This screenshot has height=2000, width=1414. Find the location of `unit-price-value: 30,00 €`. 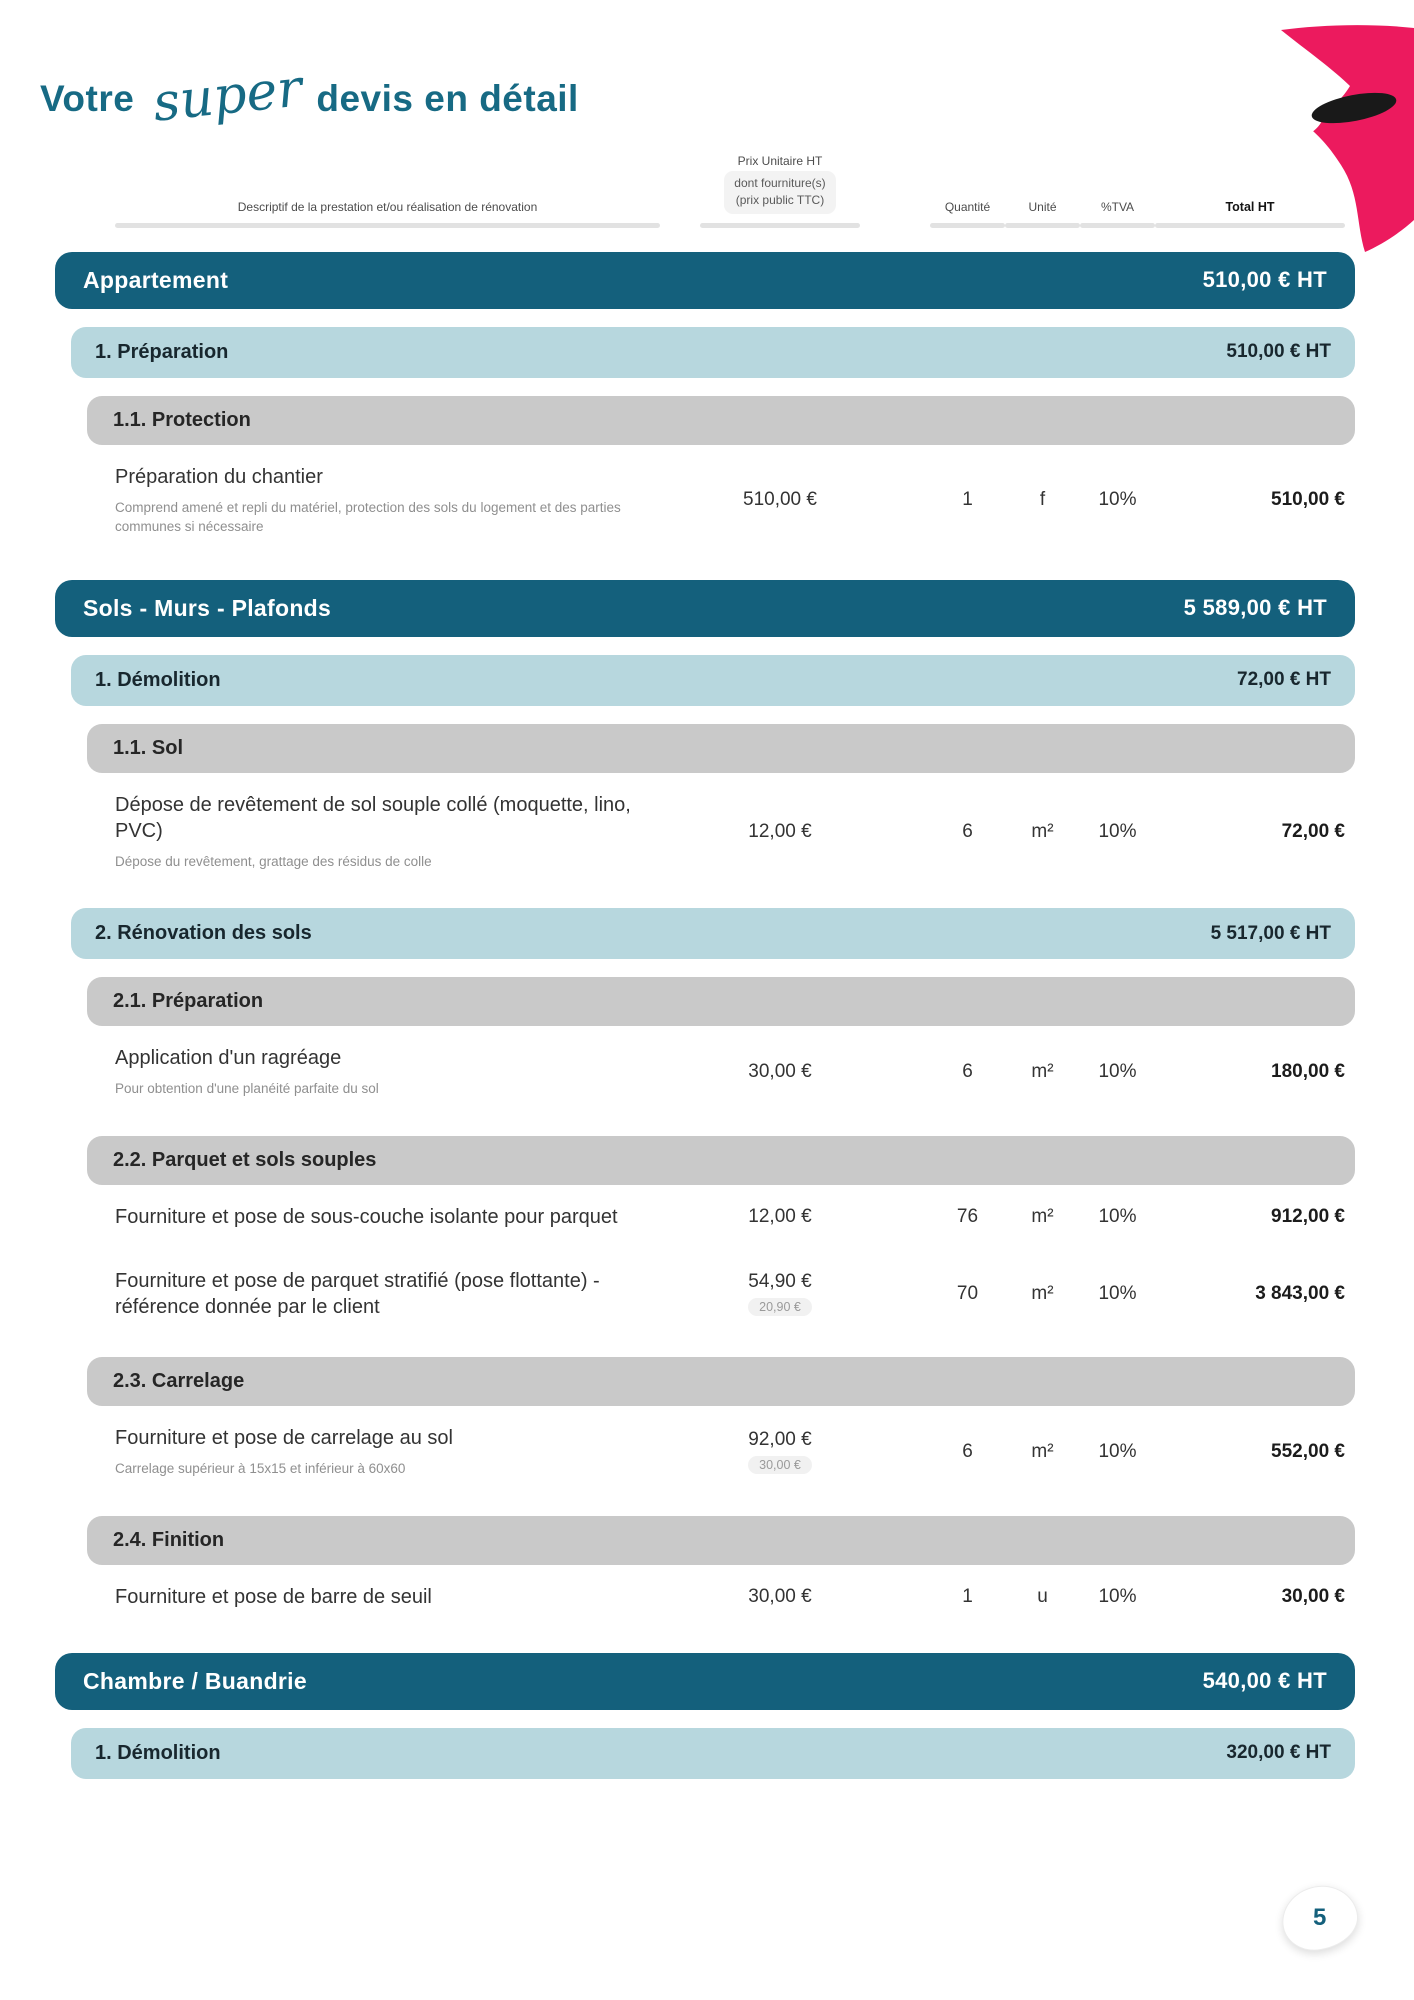

unit-price-value: 30,00 € is located at coordinates (780, 1596).